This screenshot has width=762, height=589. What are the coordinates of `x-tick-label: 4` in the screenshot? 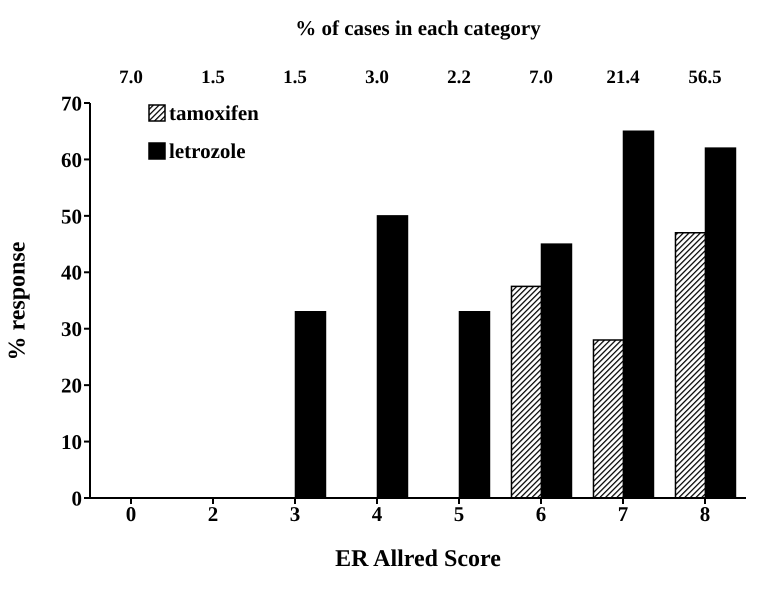 It's located at (377, 514).